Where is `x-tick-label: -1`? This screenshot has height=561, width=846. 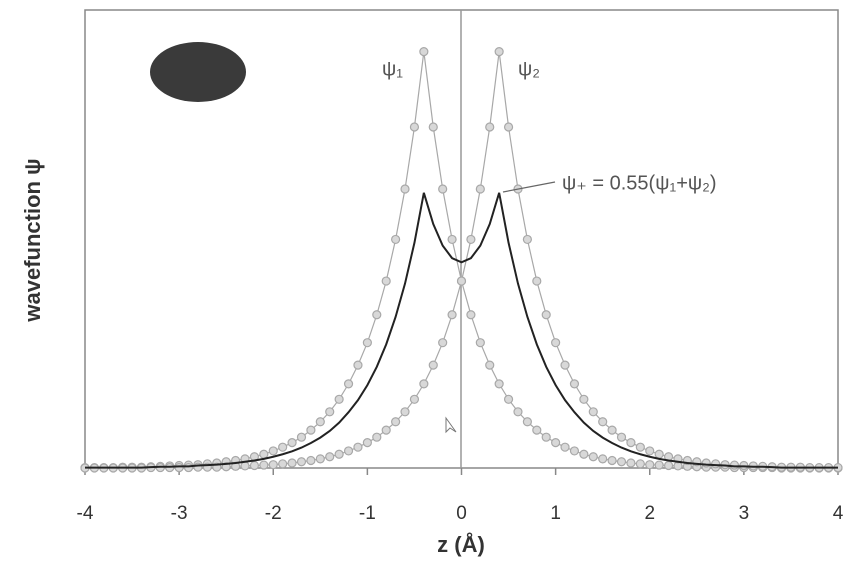 x-tick-label: -1 is located at coordinates (367, 513).